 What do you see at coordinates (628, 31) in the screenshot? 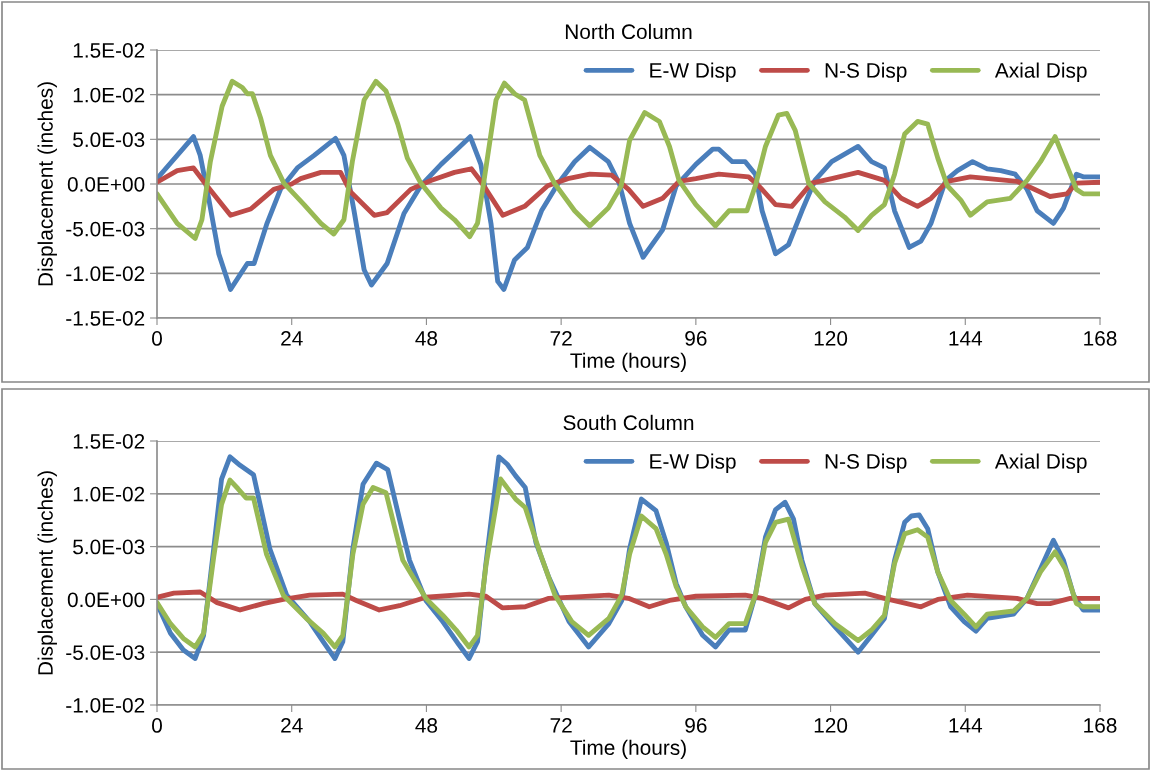
I see `chart-title: North Column` at bounding box center [628, 31].